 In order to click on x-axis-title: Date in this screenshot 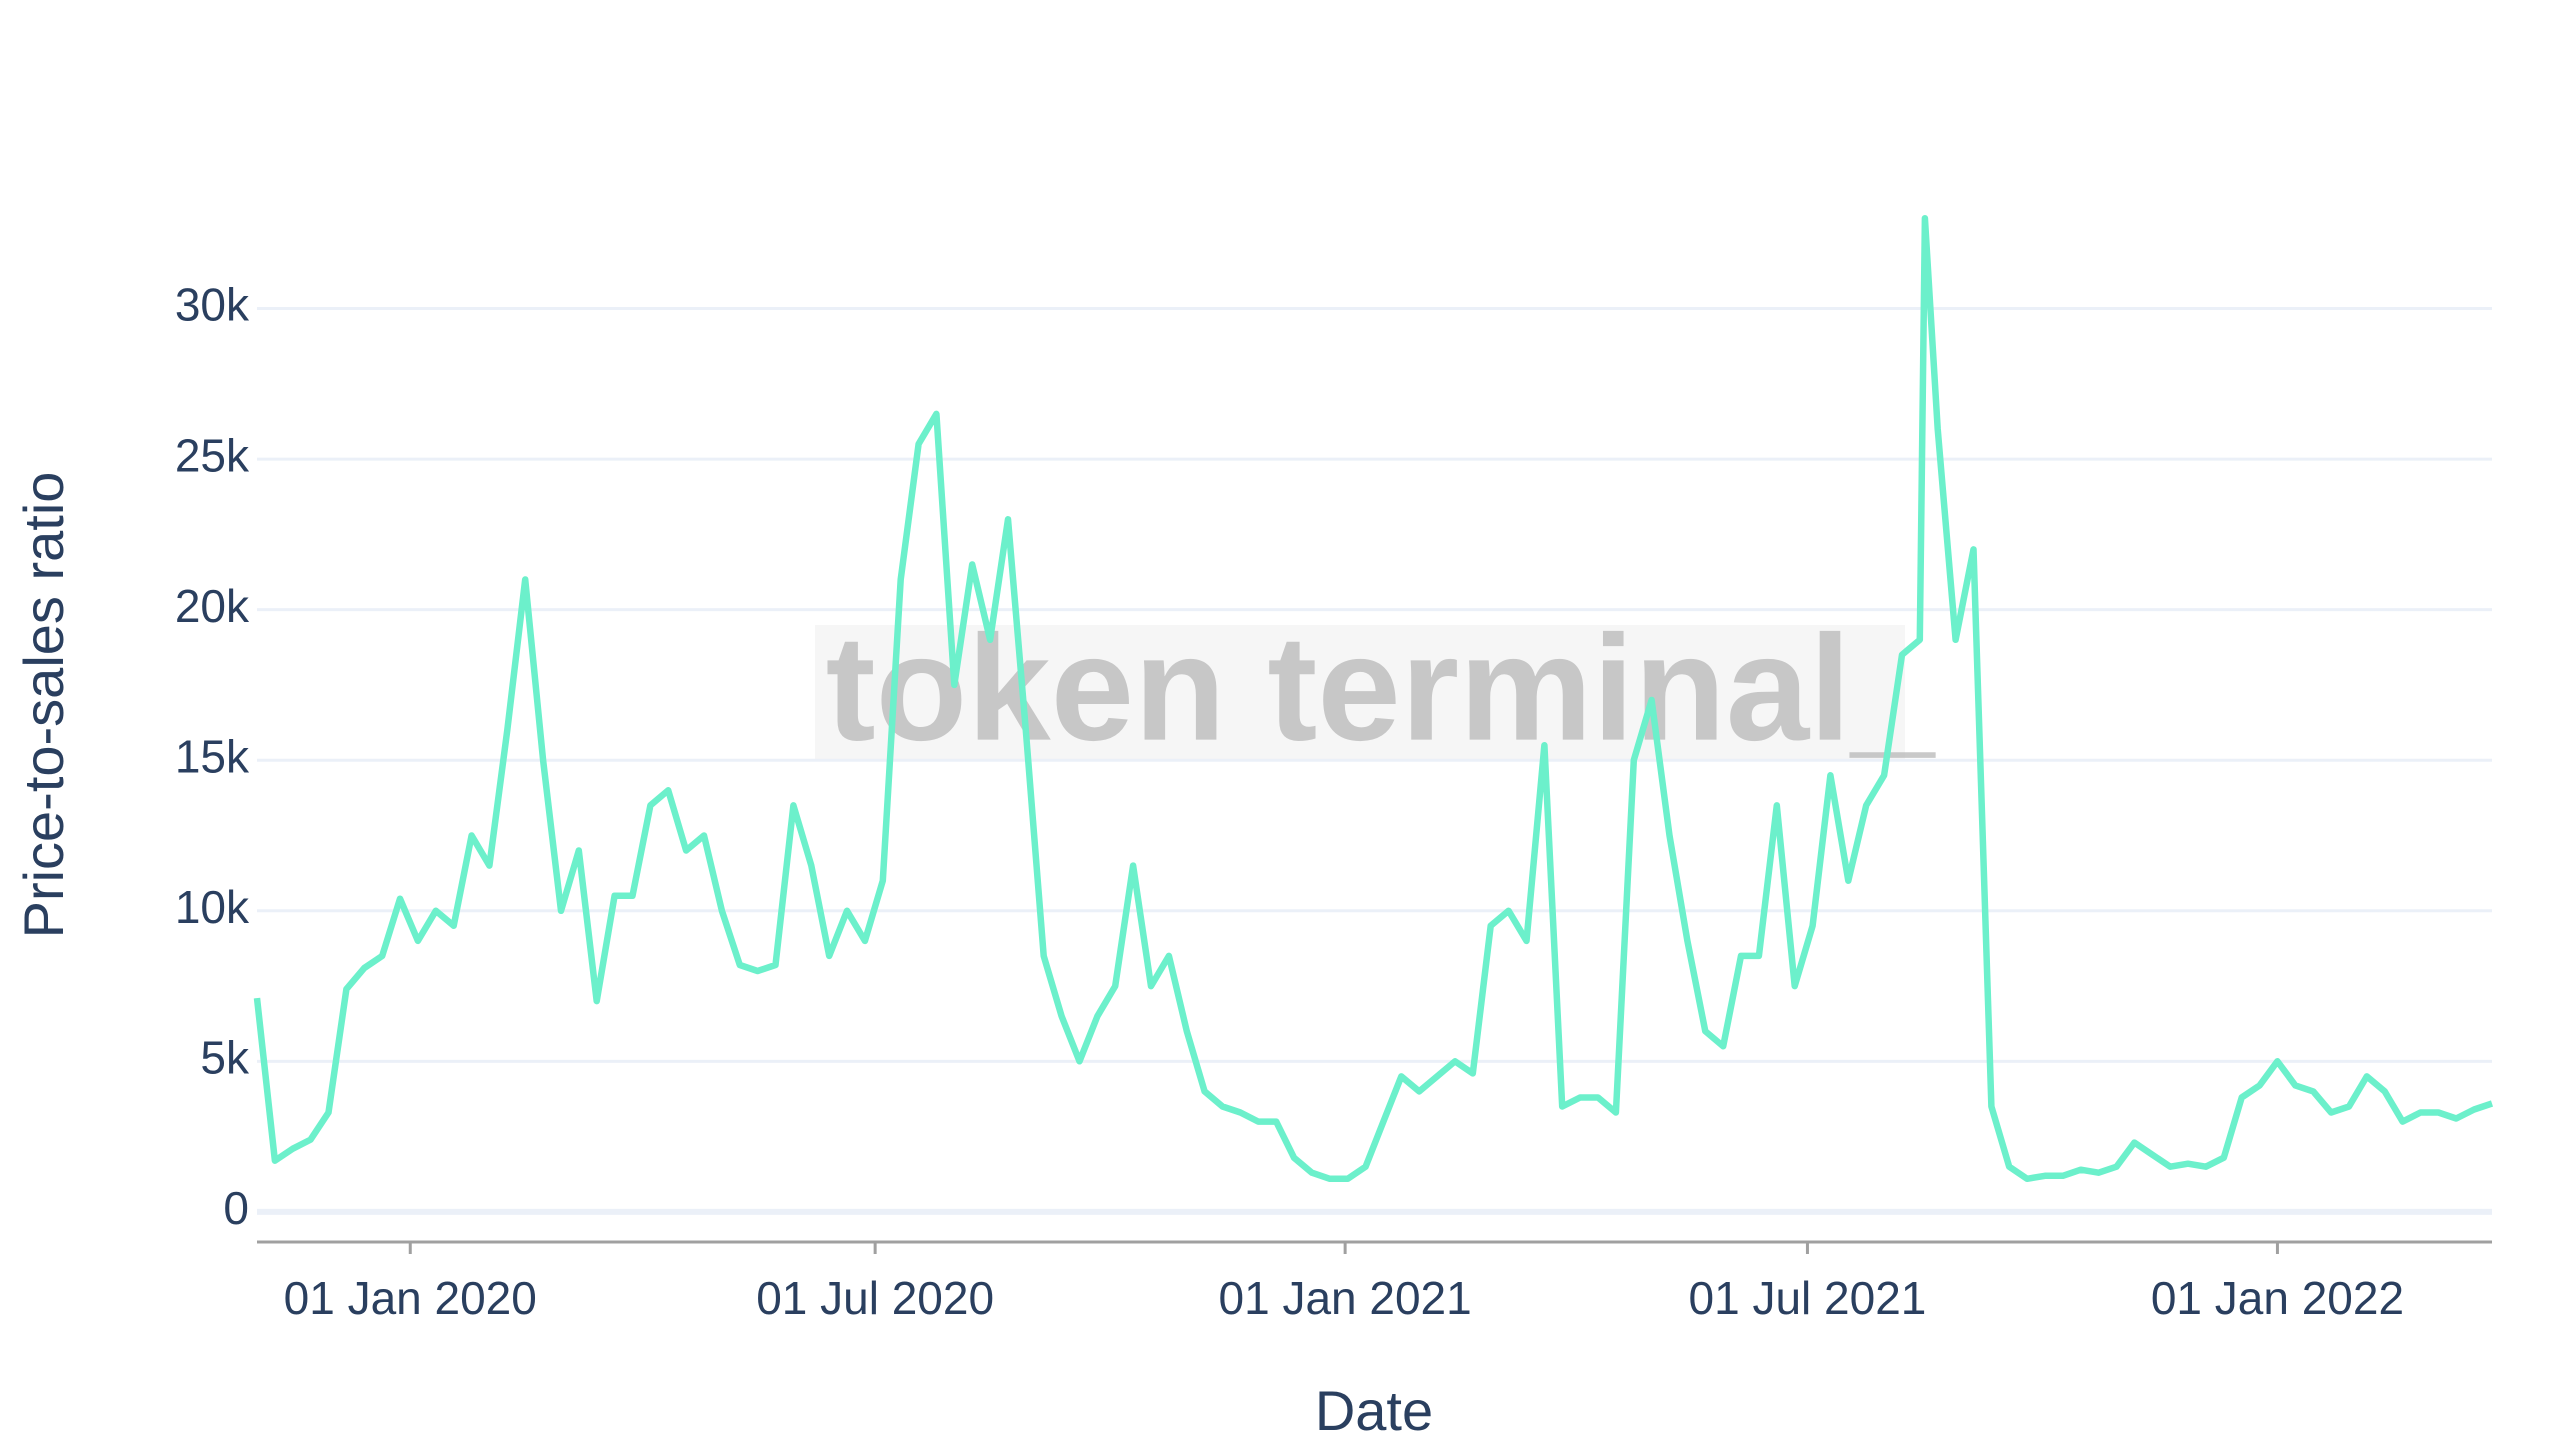, I will do `click(1374, 1406)`.